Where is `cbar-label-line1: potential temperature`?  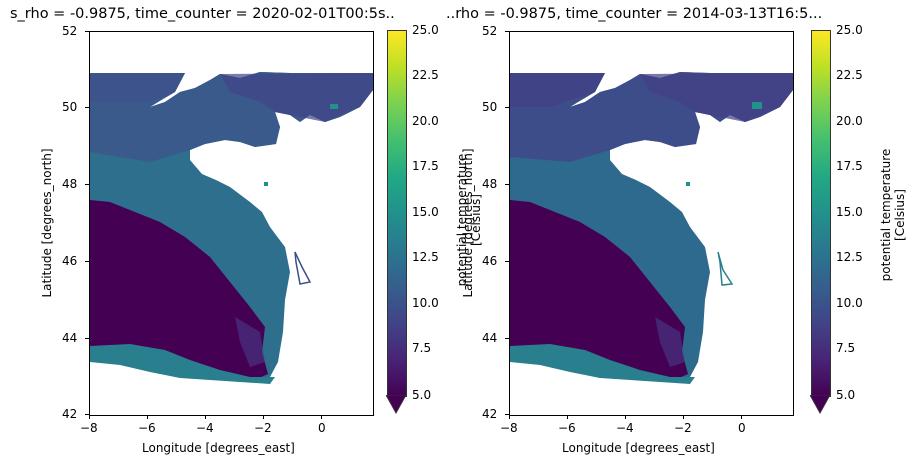 cbar-label-line1: potential temperature is located at coordinates (886, 215).